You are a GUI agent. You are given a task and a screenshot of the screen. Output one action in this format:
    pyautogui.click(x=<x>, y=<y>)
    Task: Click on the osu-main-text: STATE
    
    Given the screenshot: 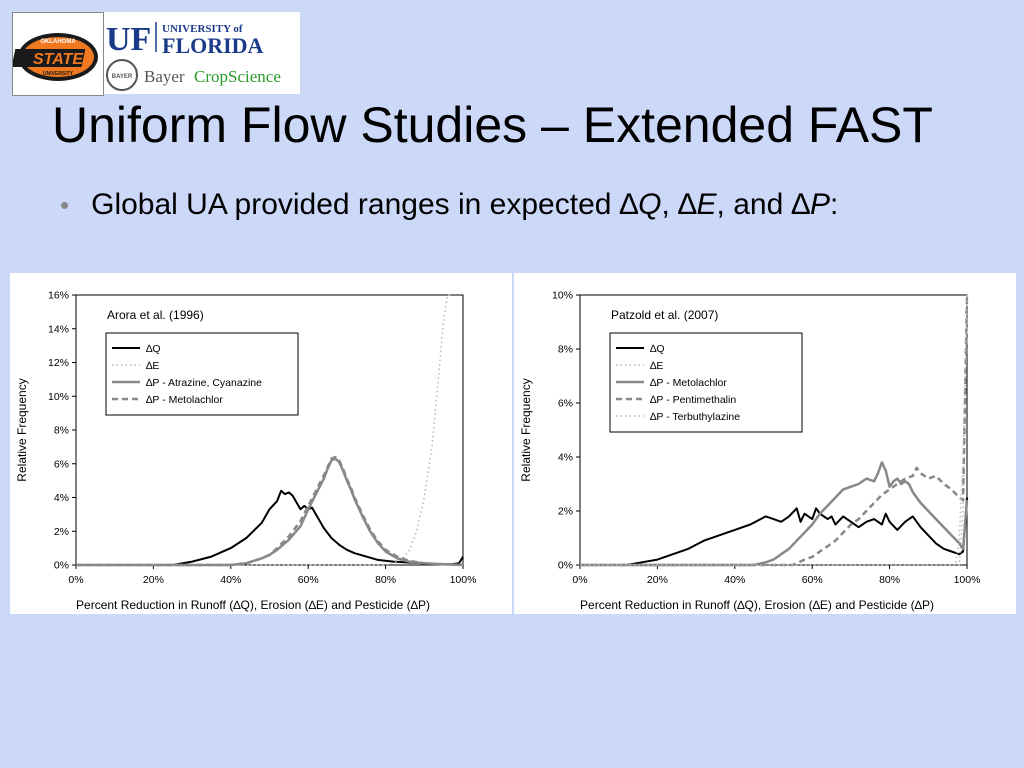 What is the action you would take?
    pyautogui.click(x=58, y=59)
    